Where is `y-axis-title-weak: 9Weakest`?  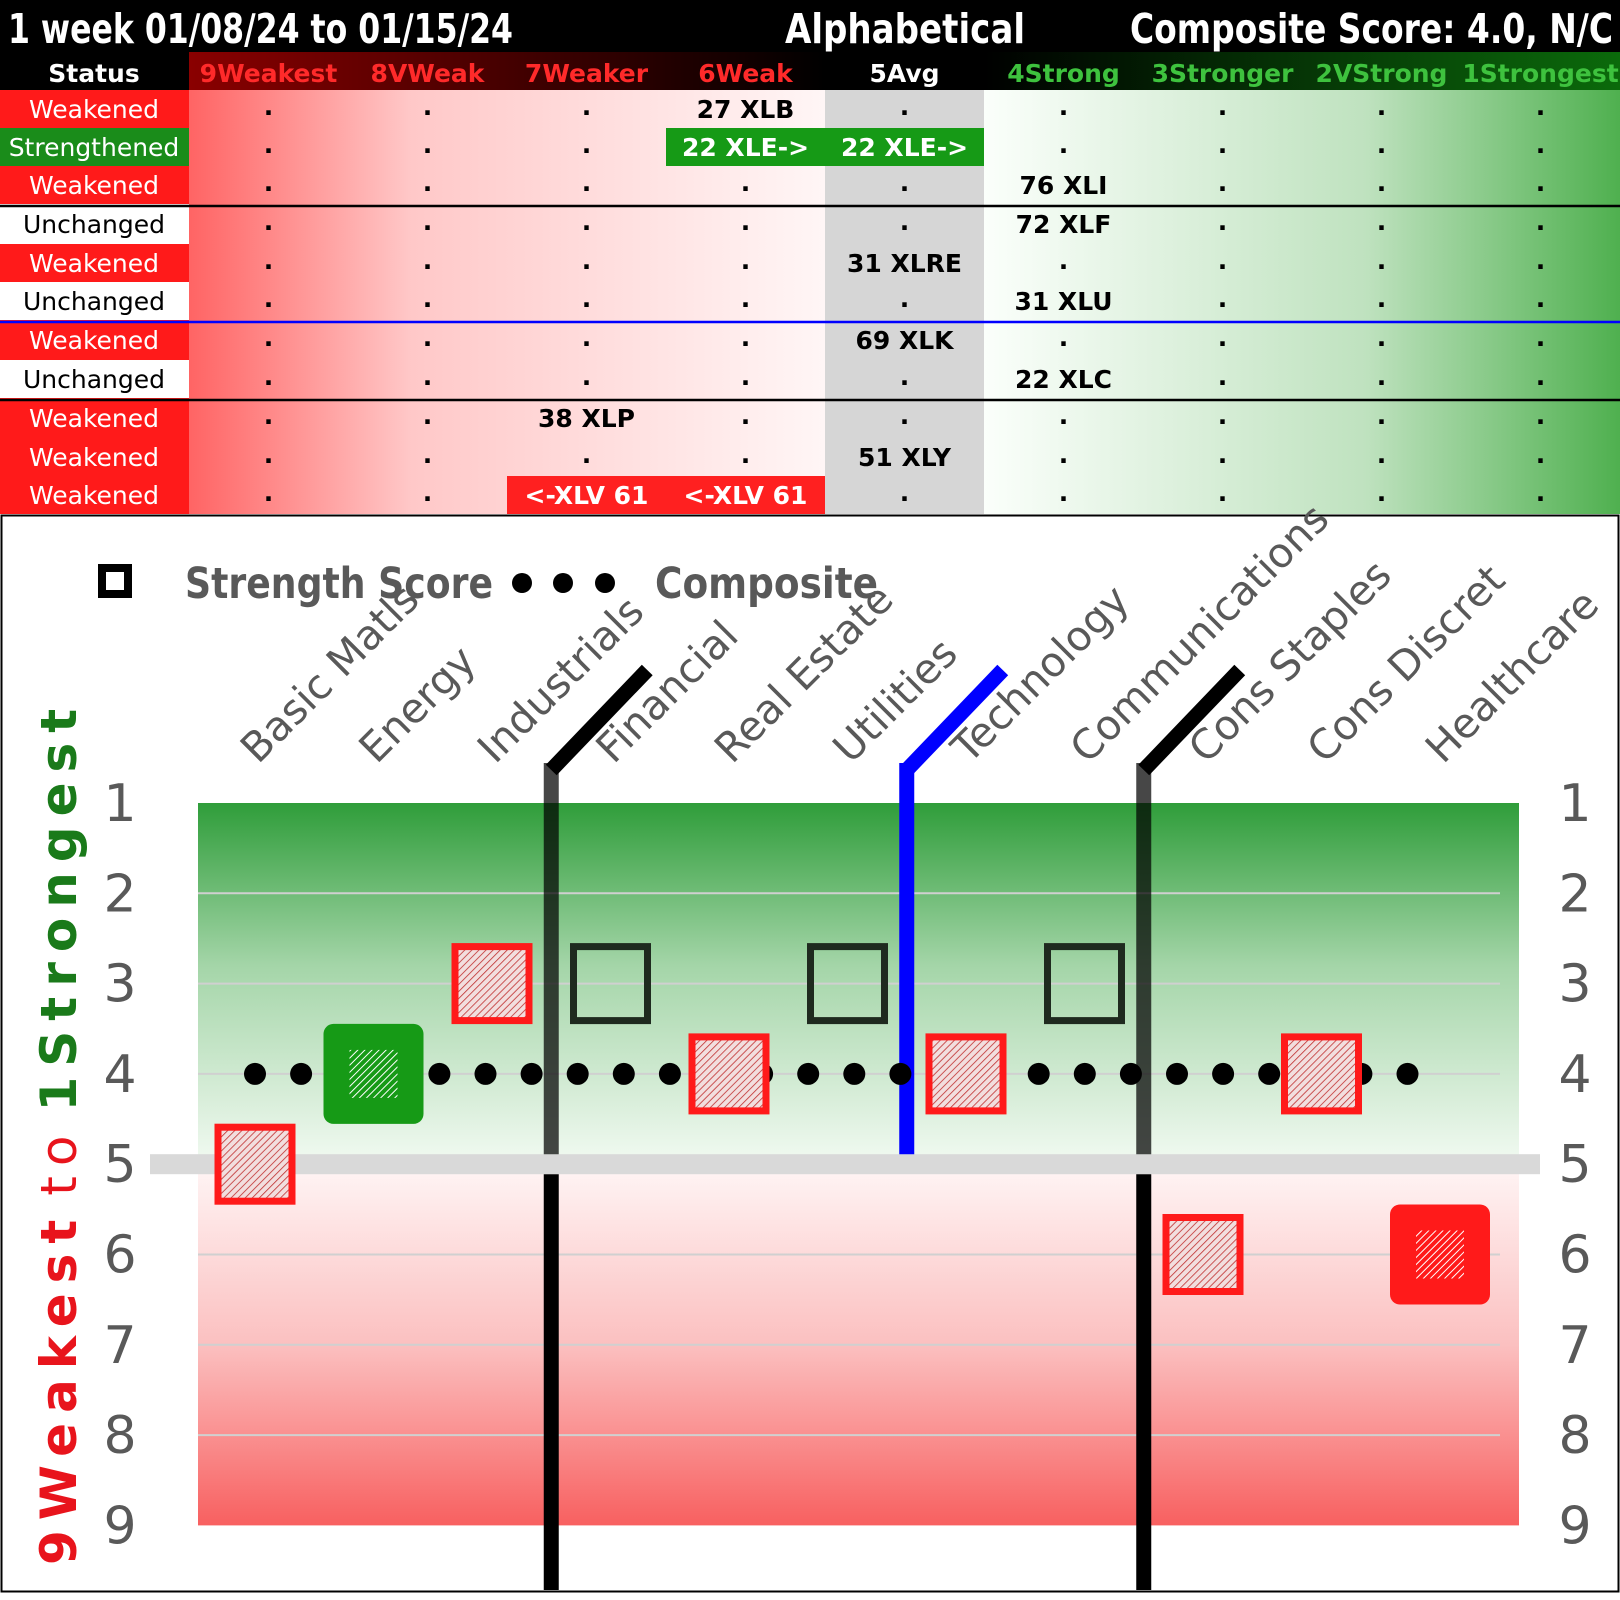
y-axis-title-weak: 9Weakest is located at coordinates (59, 1387).